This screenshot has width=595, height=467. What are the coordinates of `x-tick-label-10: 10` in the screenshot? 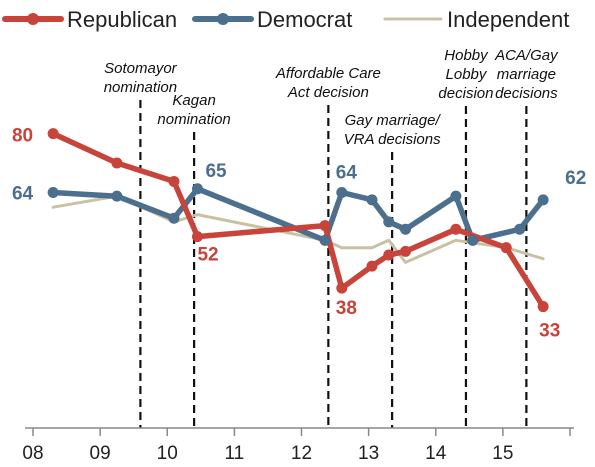 It's located at (167, 453).